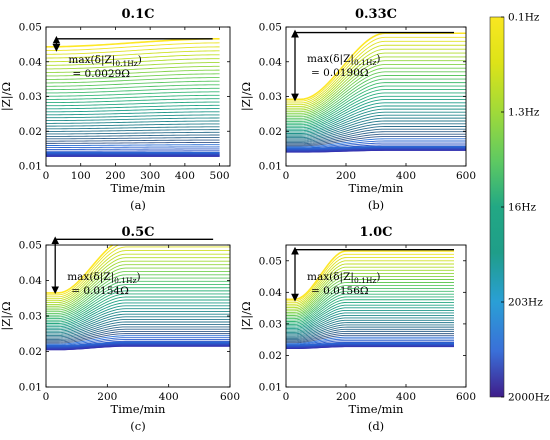 This screenshot has width=550, height=440. I want to click on panel-title: 0.5C, so click(138, 232).